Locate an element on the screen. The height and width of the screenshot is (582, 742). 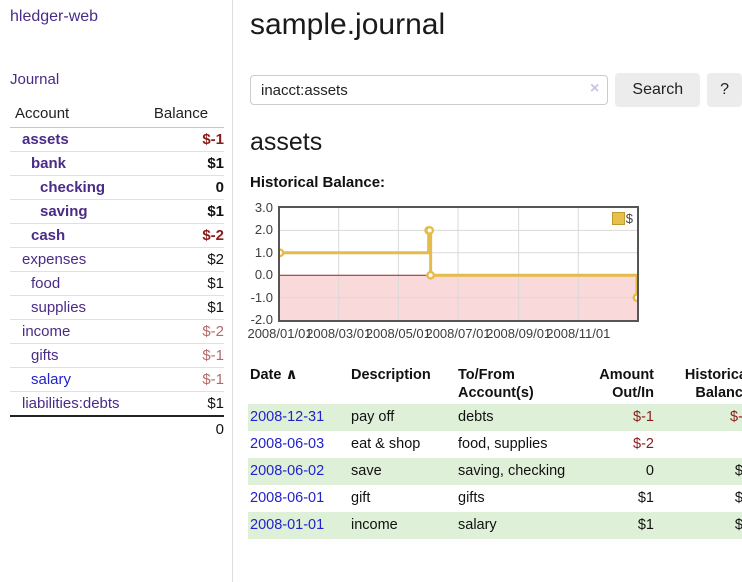
account-row: income $-2 is located at coordinates (117, 331).